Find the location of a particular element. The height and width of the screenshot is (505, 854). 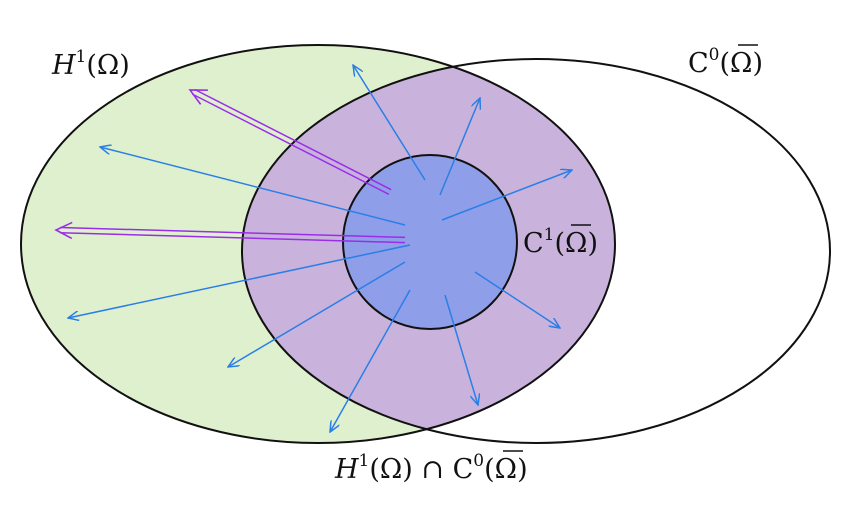

h1-label-sup: 1 is located at coordinates (81, 57).